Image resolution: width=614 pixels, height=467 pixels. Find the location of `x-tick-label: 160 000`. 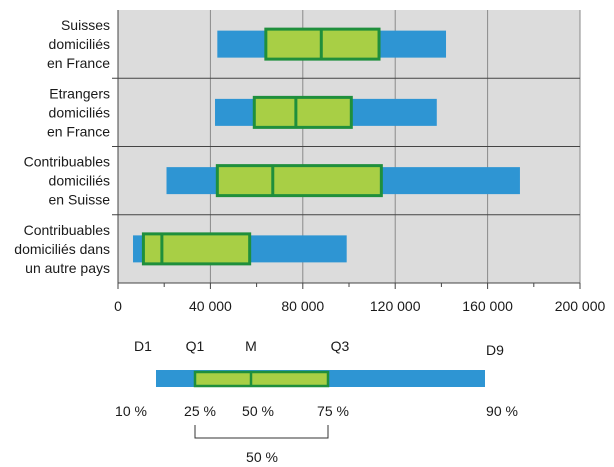

x-tick-label: 160 000 is located at coordinates (487, 306).